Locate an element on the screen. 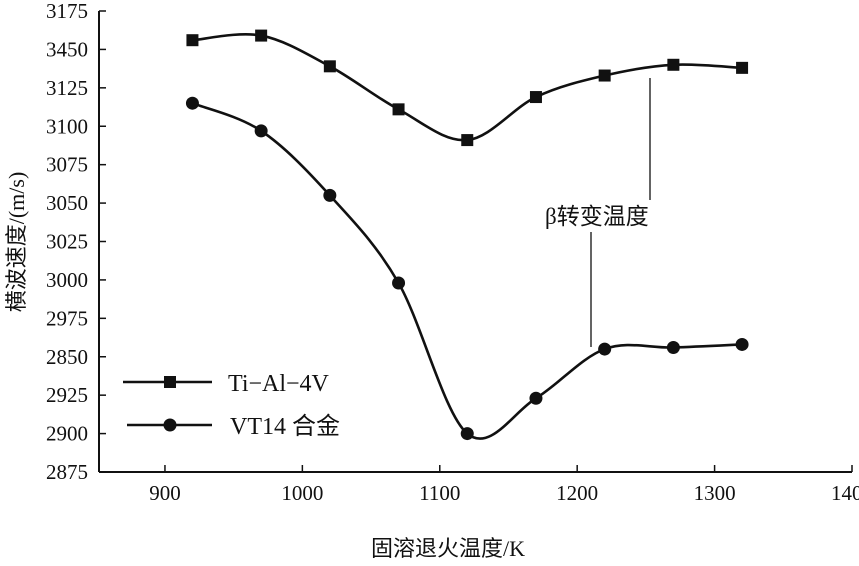 The width and height of the screenshot is (859, 566). x-tick-label: 1100 is located at coordinates (439, 493).